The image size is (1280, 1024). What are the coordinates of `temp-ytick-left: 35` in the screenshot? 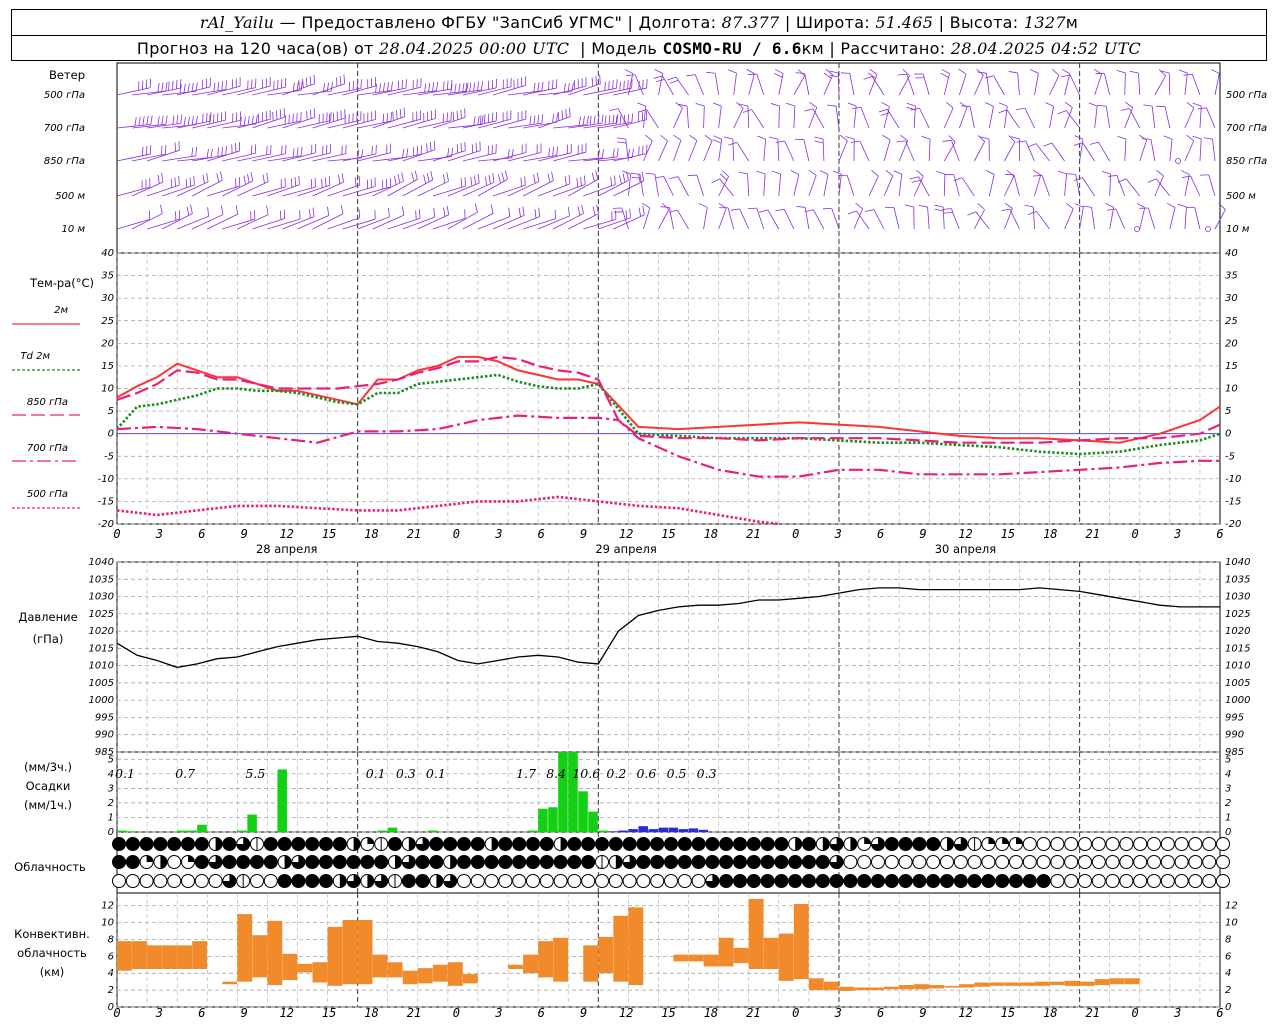 It's located at (107, 276).